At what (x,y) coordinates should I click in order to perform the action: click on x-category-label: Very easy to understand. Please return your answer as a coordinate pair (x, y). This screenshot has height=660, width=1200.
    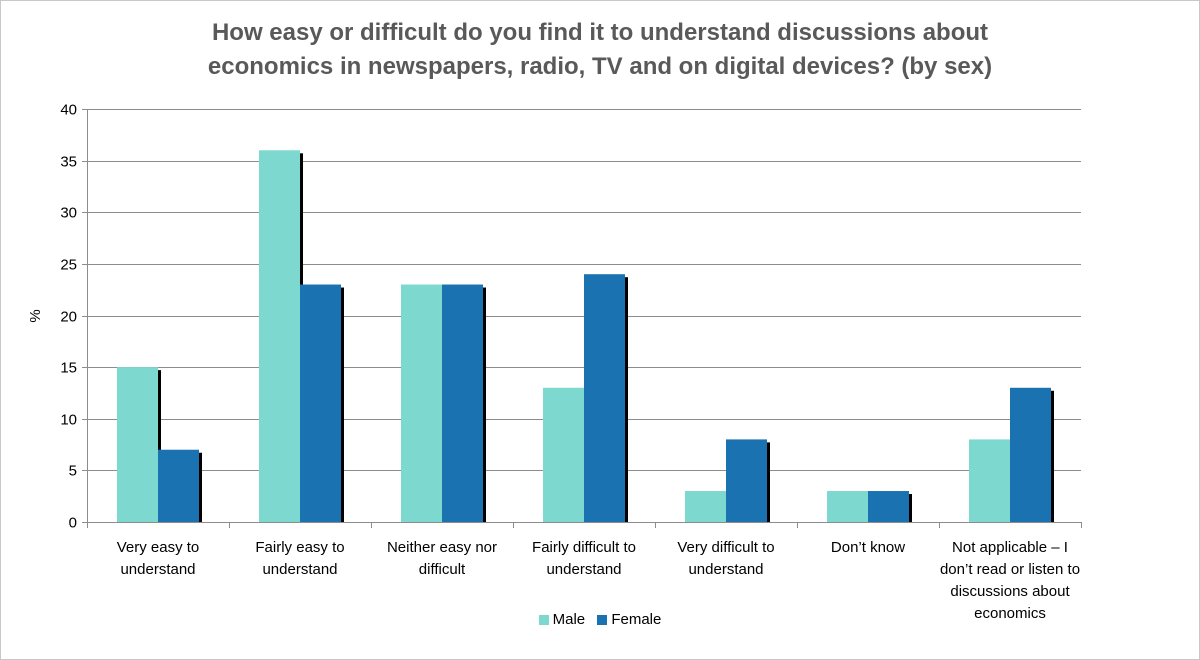
    Looking at the image, I should click on (158, 558).